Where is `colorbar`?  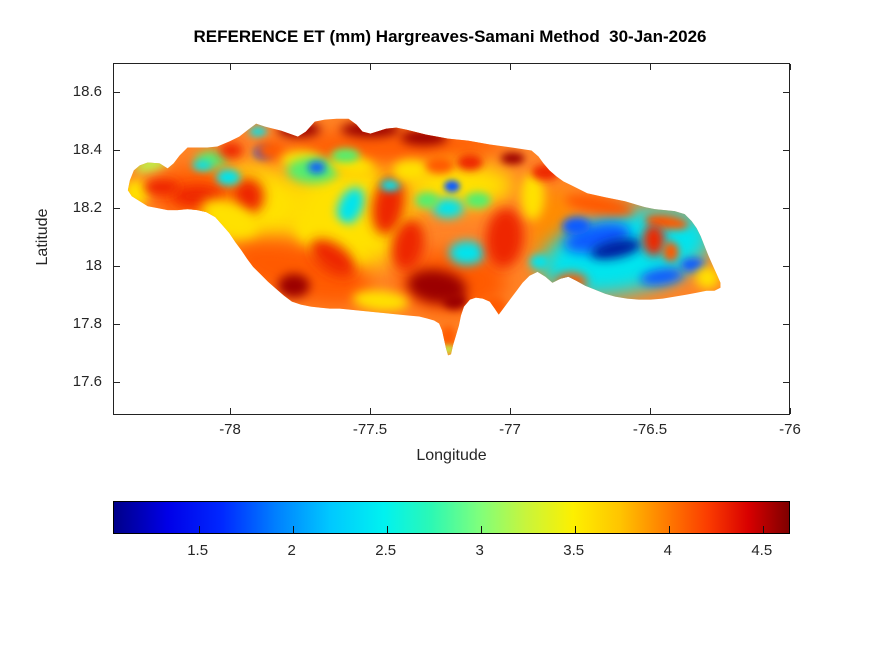
colorbar is located at coordinates (451, 517).